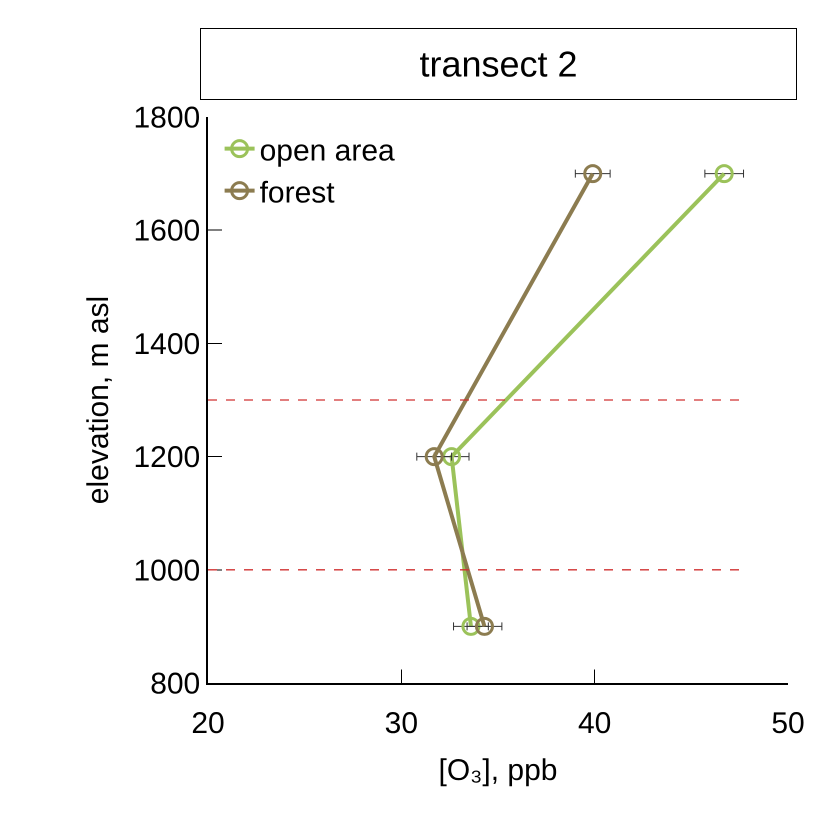  Describe the element at coordinates (788, 723) in the screenshot. I see `x-tick-label: 50` at that location.